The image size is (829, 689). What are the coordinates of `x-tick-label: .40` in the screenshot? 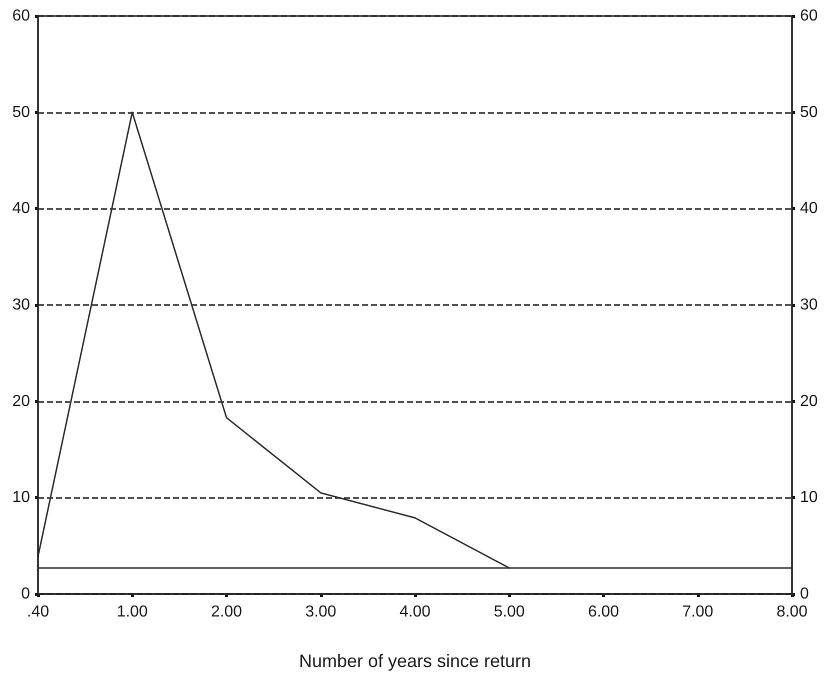 It's located at (38, 612).